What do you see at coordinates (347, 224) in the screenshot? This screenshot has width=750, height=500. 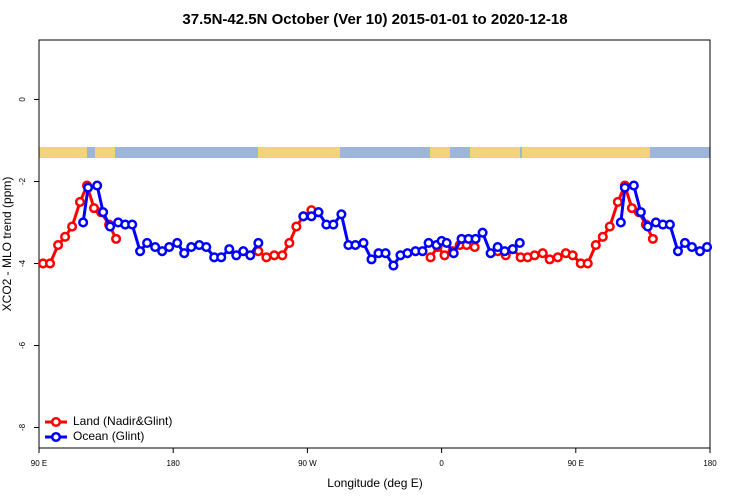 I see `series` at bounding box center [347, 224].